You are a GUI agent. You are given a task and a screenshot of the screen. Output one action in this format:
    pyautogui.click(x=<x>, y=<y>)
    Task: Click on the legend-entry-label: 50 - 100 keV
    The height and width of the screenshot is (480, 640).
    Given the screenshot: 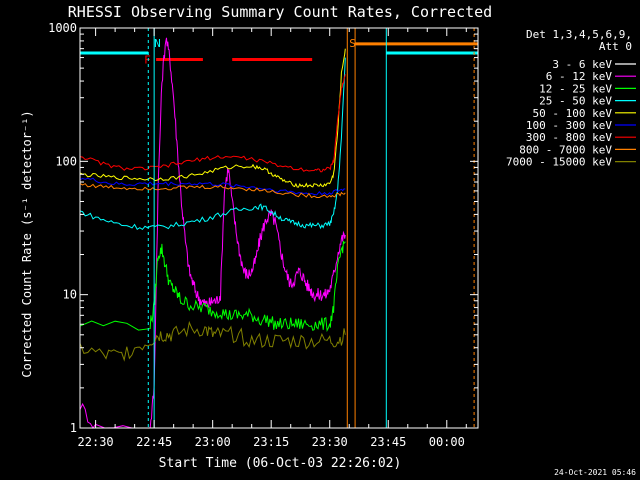 What is the action you would take?
    pyautogui.click(x=573, y=113)
    